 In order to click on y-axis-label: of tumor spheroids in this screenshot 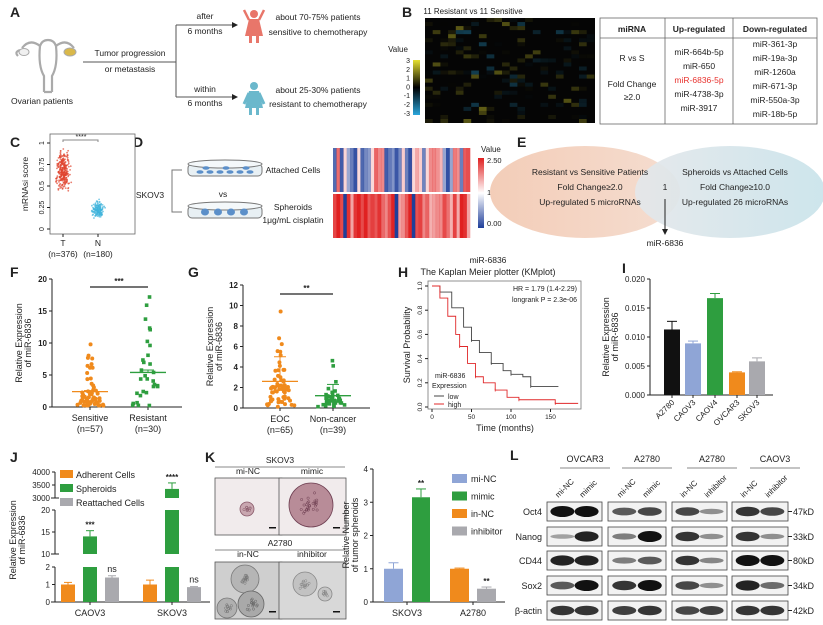, I will do `click(355, 534)`.